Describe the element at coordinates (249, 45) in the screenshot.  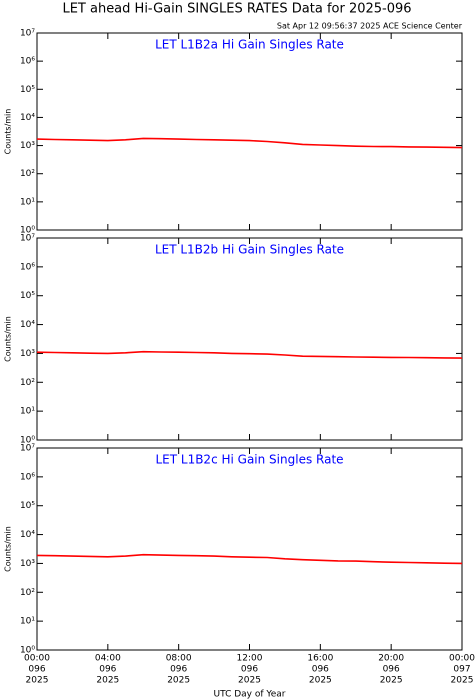
I see `panel-title: LET L1B2a Hi Gain Singles Rate` at that location.